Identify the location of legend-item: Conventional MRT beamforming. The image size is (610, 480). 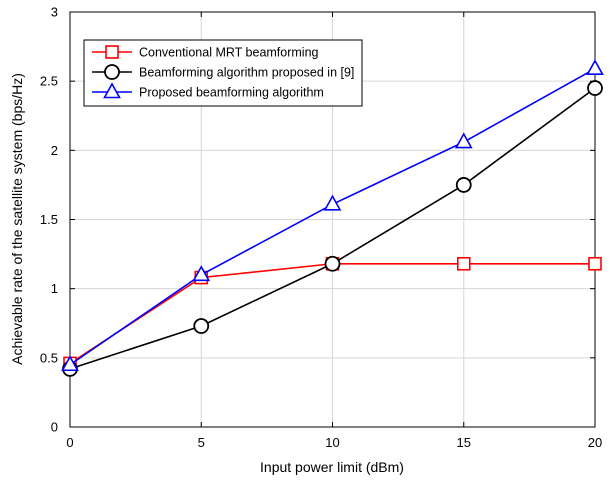
(205, 52).